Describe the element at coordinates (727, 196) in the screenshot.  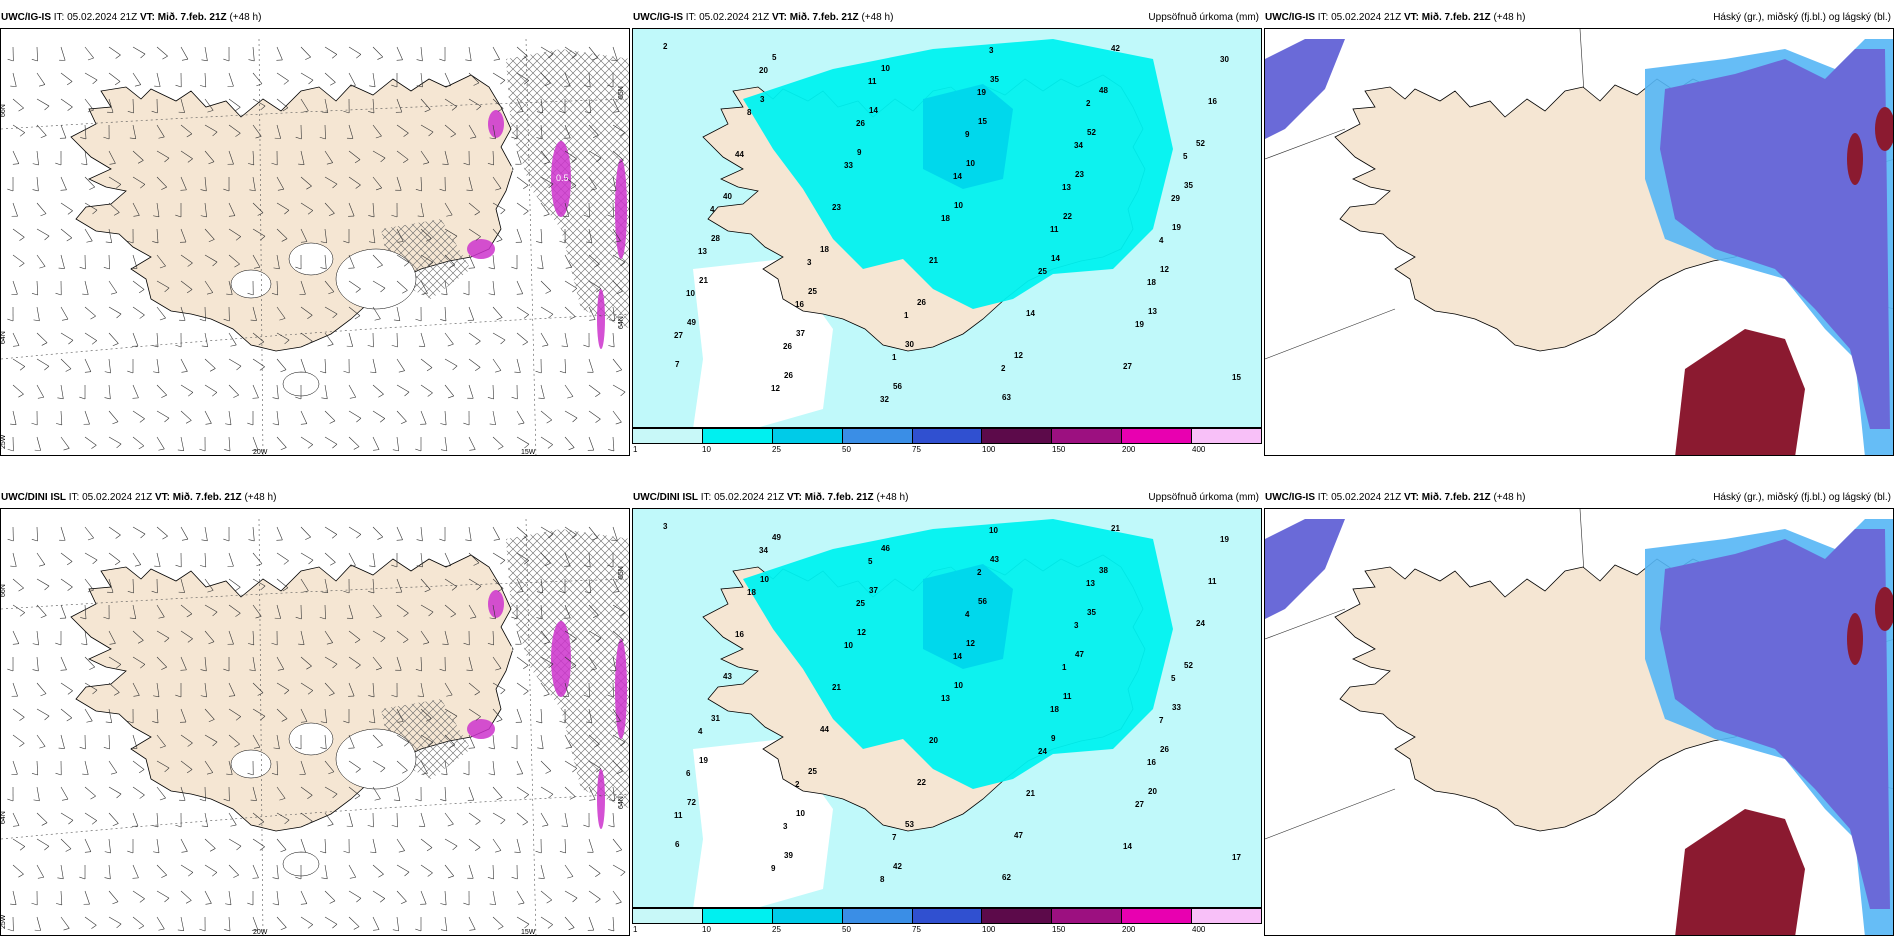
I see `precip-value: 40` at that location.